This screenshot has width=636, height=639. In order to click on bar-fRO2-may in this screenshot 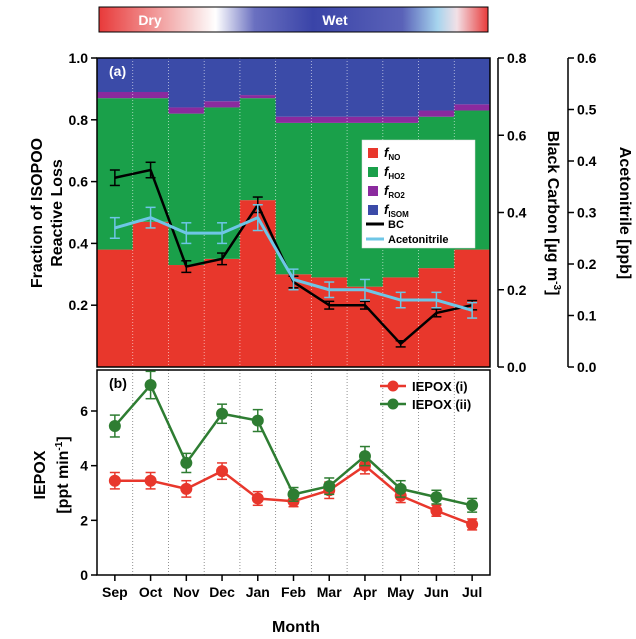, I will do `click(401, 119)`.